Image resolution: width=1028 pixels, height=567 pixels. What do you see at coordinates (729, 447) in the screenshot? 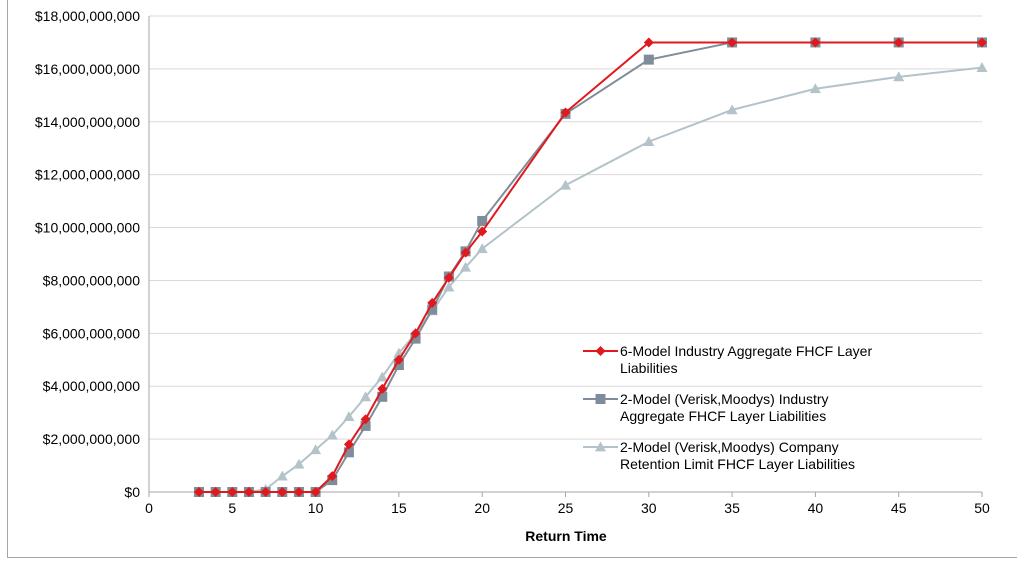
I see `legend-label: 2-Model (Verisk,Moodys) Company` at bounding box center [729, 447].